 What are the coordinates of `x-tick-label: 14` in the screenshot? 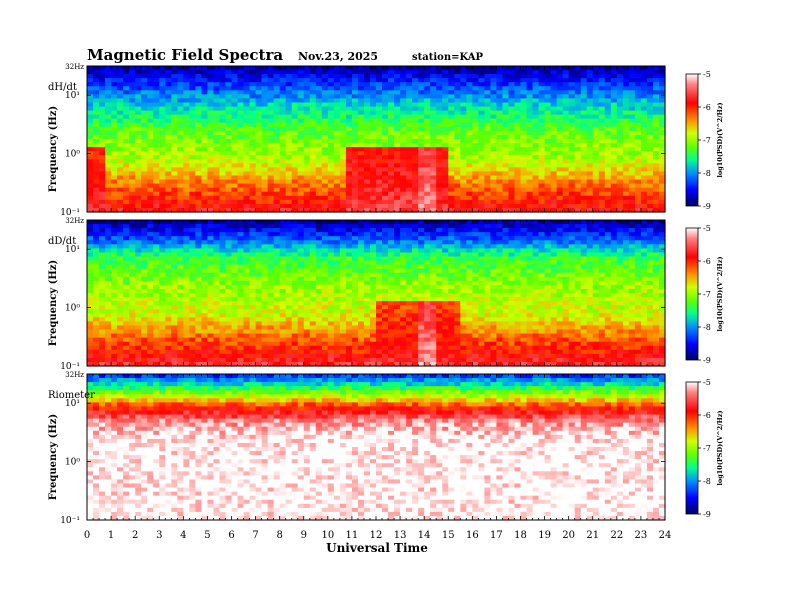 It's located at (424, 535).